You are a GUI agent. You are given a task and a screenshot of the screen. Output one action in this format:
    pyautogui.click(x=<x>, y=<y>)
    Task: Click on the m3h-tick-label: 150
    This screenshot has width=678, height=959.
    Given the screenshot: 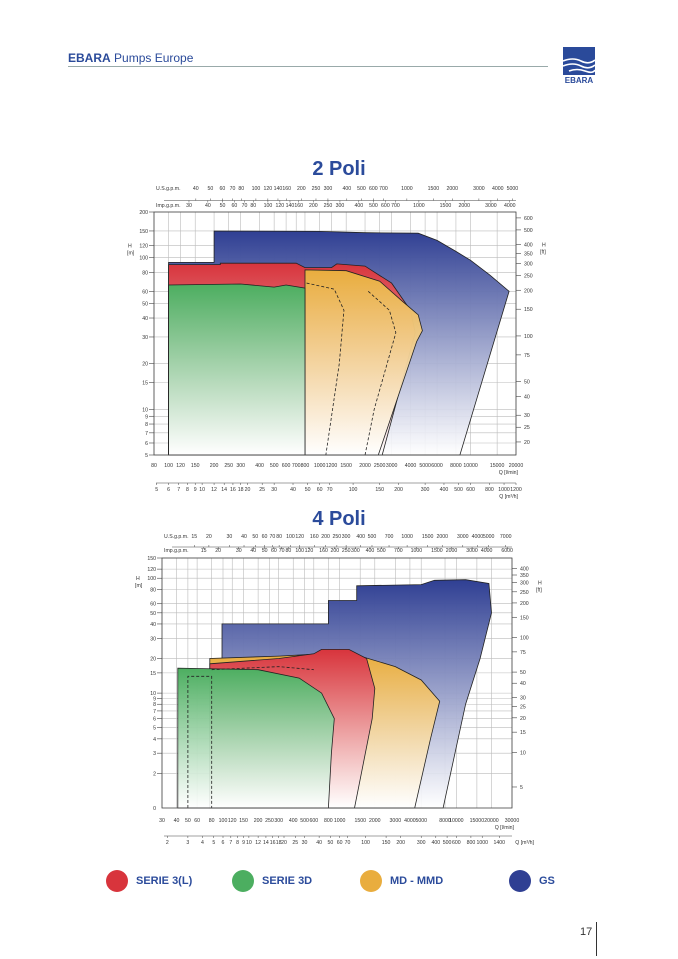 What is the action you would take?
    pyautogui.click(x=386, y=843)
    